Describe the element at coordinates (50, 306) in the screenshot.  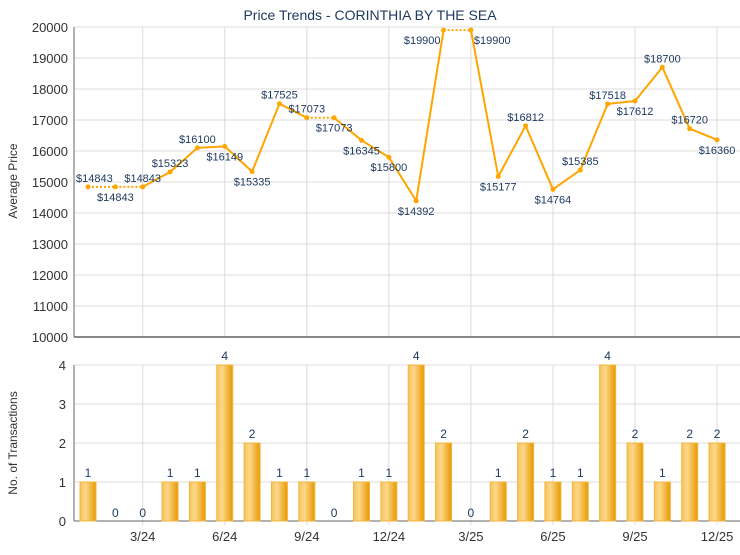
I see `price-y-tick-label: 11000` at that location.